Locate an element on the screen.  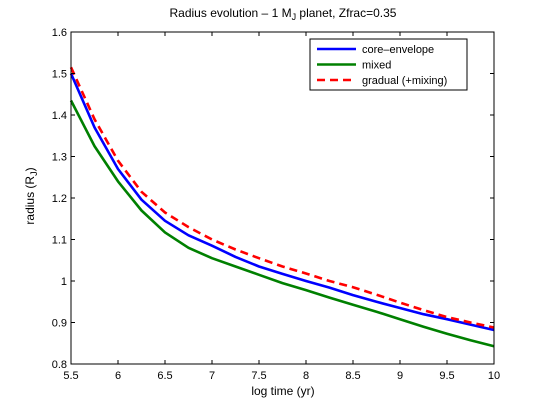
x-tick-label: 9 is located at coordinates (400, 376).